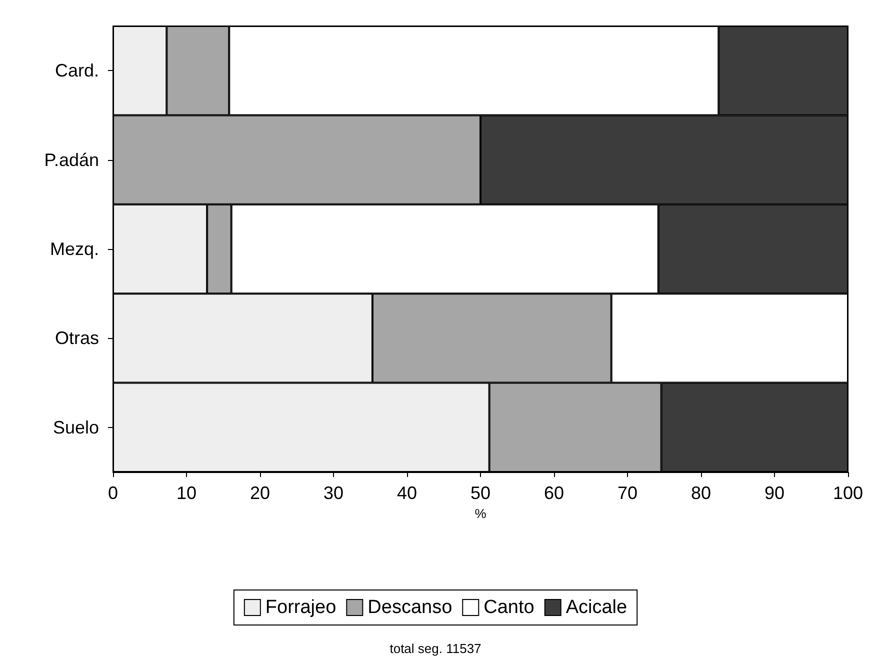 This screenshot has height=663, width=871. What do you see at coordinates (480, 493) in the screenshot?
I see `x-tick-label: 50` at bounding box center [480, 493].